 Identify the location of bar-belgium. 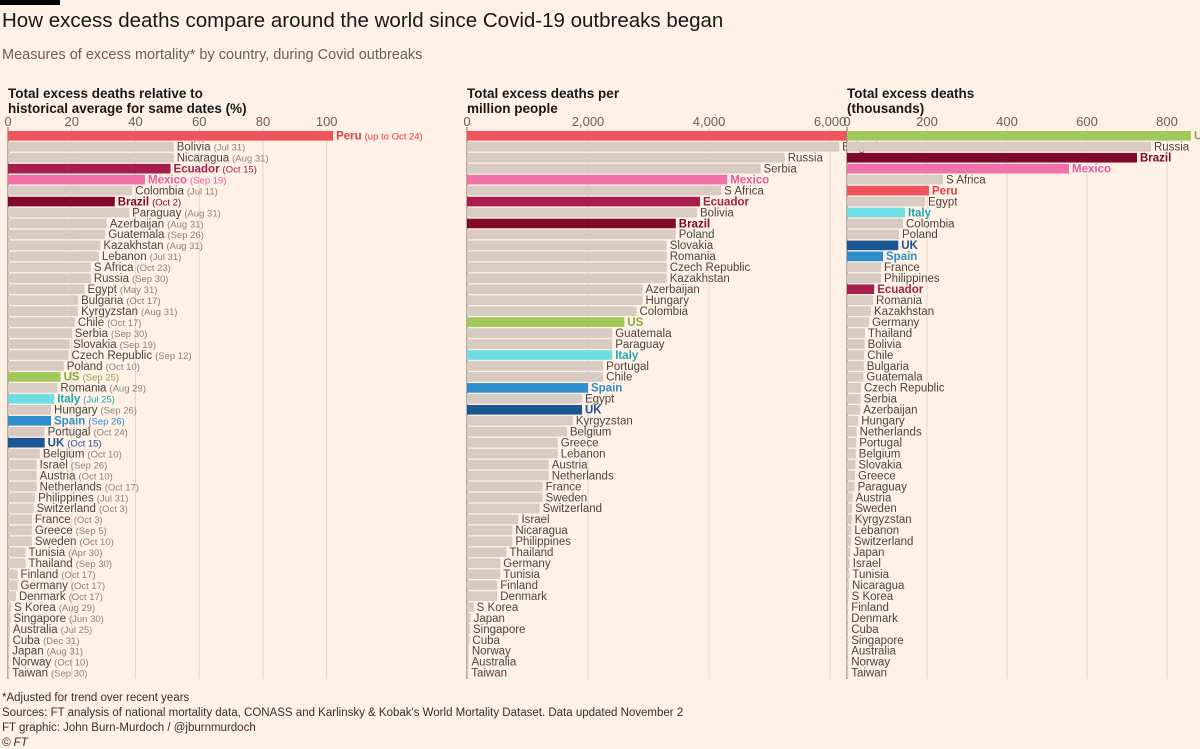
(24, 453).